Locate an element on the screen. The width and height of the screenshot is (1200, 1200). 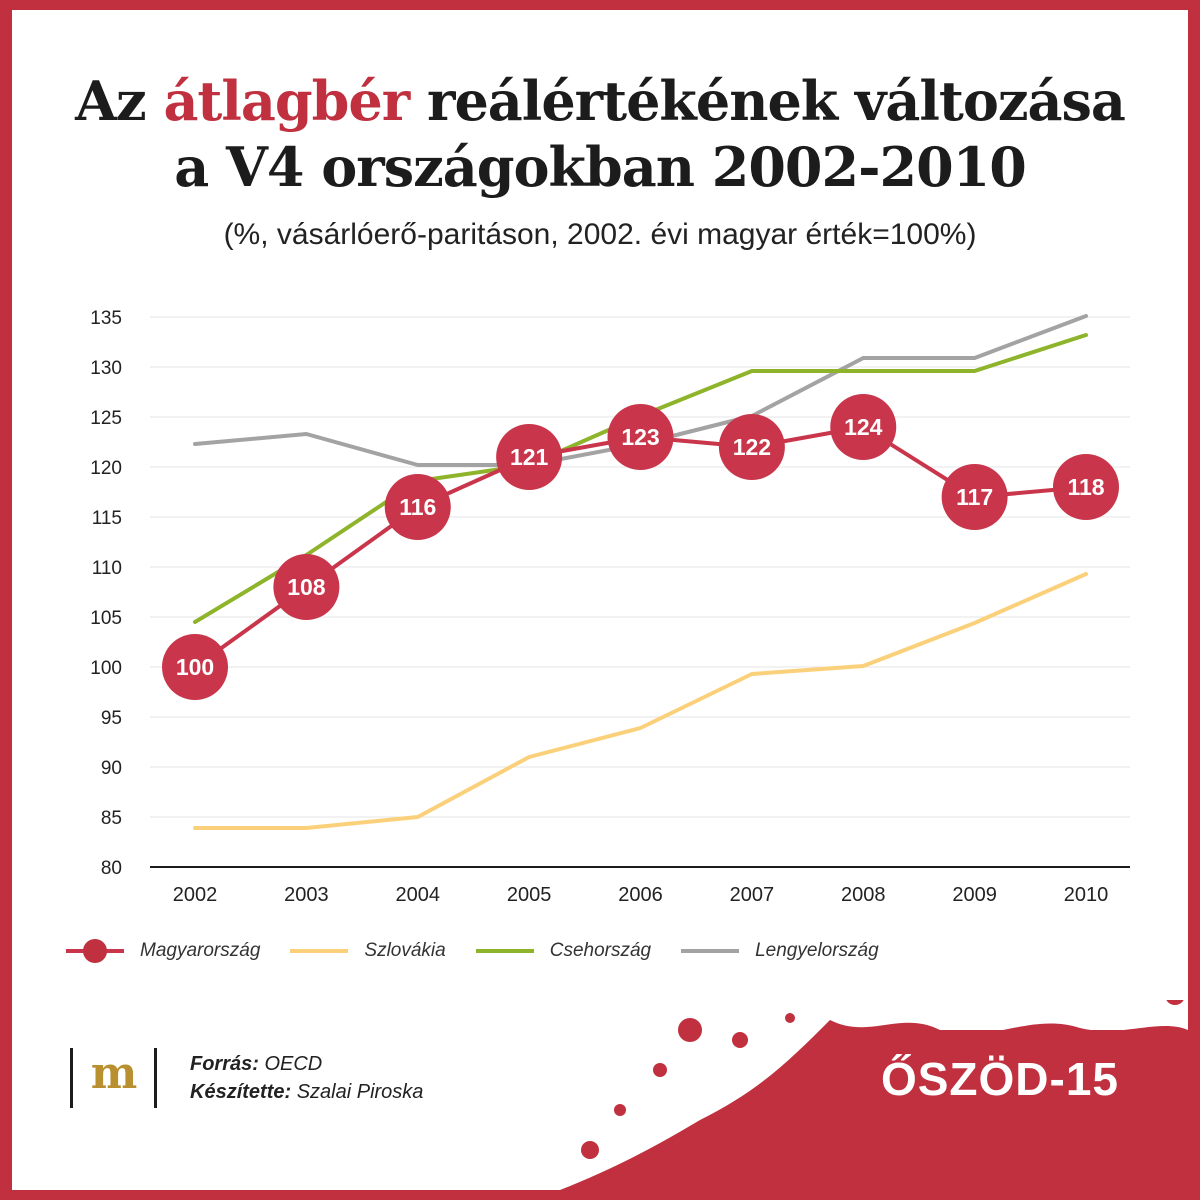
frame-left is located at coordinates (6, 600).